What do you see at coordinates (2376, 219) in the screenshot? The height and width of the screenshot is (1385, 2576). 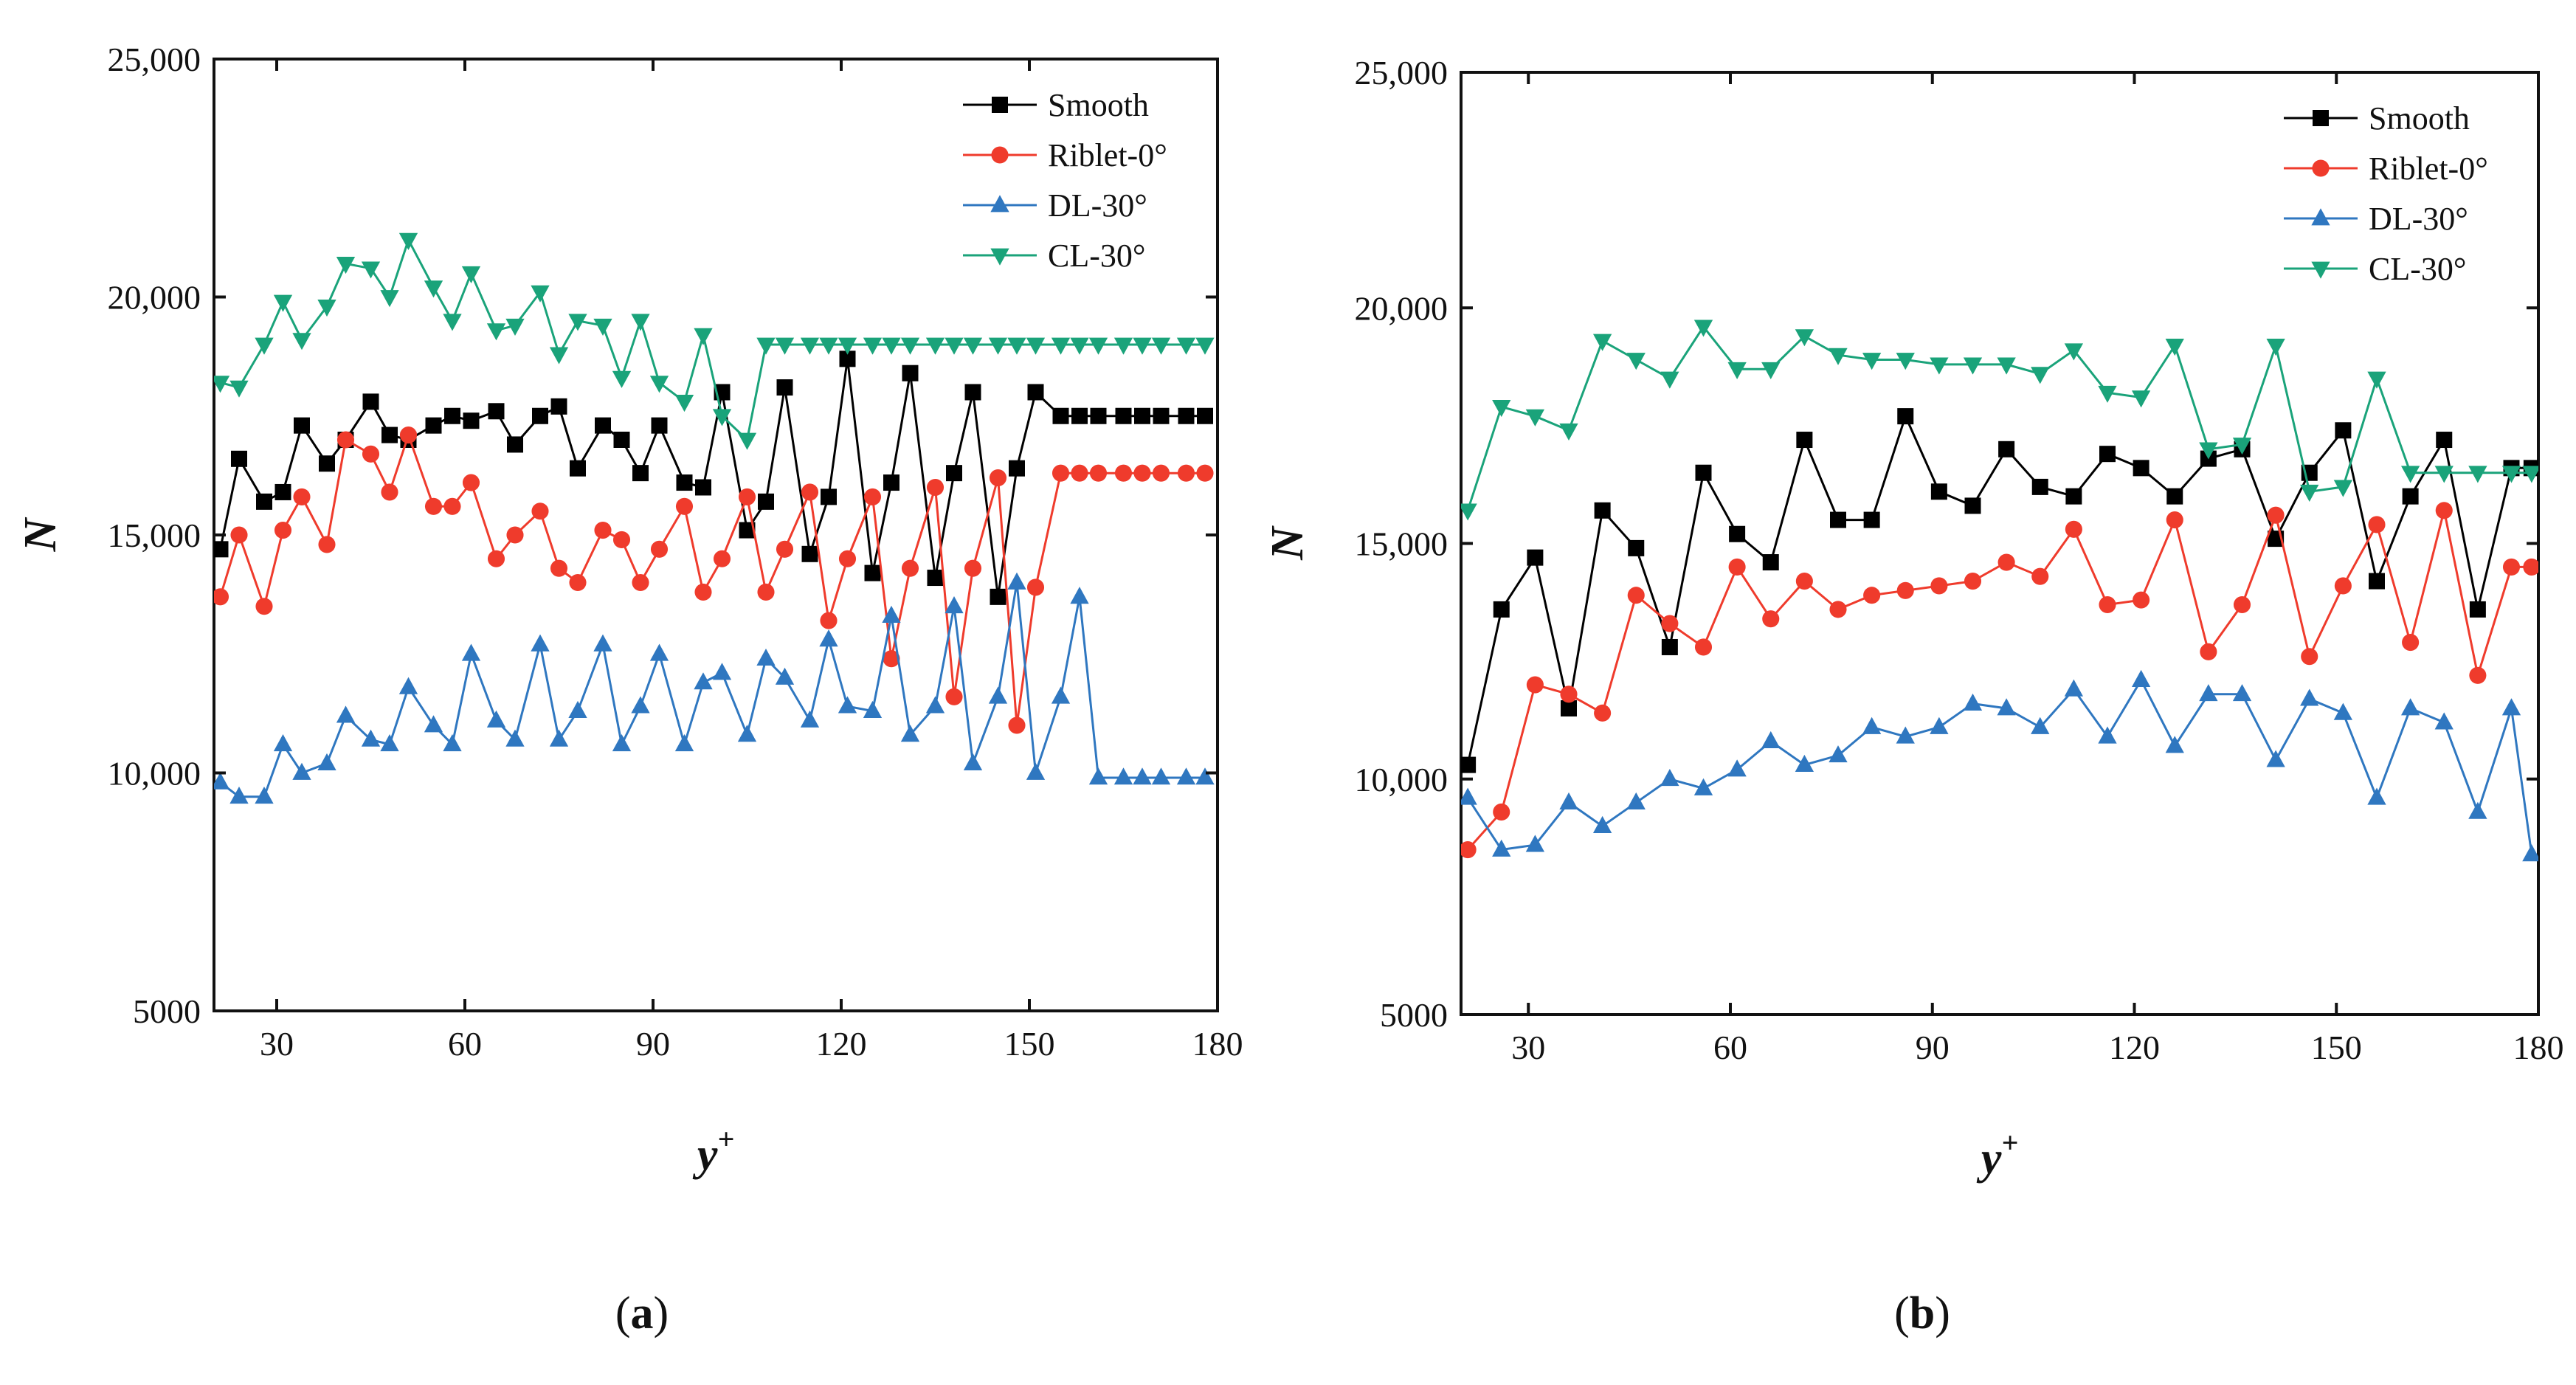 I see `legend-item: DL-30°` at bounding box center [2376, 219].